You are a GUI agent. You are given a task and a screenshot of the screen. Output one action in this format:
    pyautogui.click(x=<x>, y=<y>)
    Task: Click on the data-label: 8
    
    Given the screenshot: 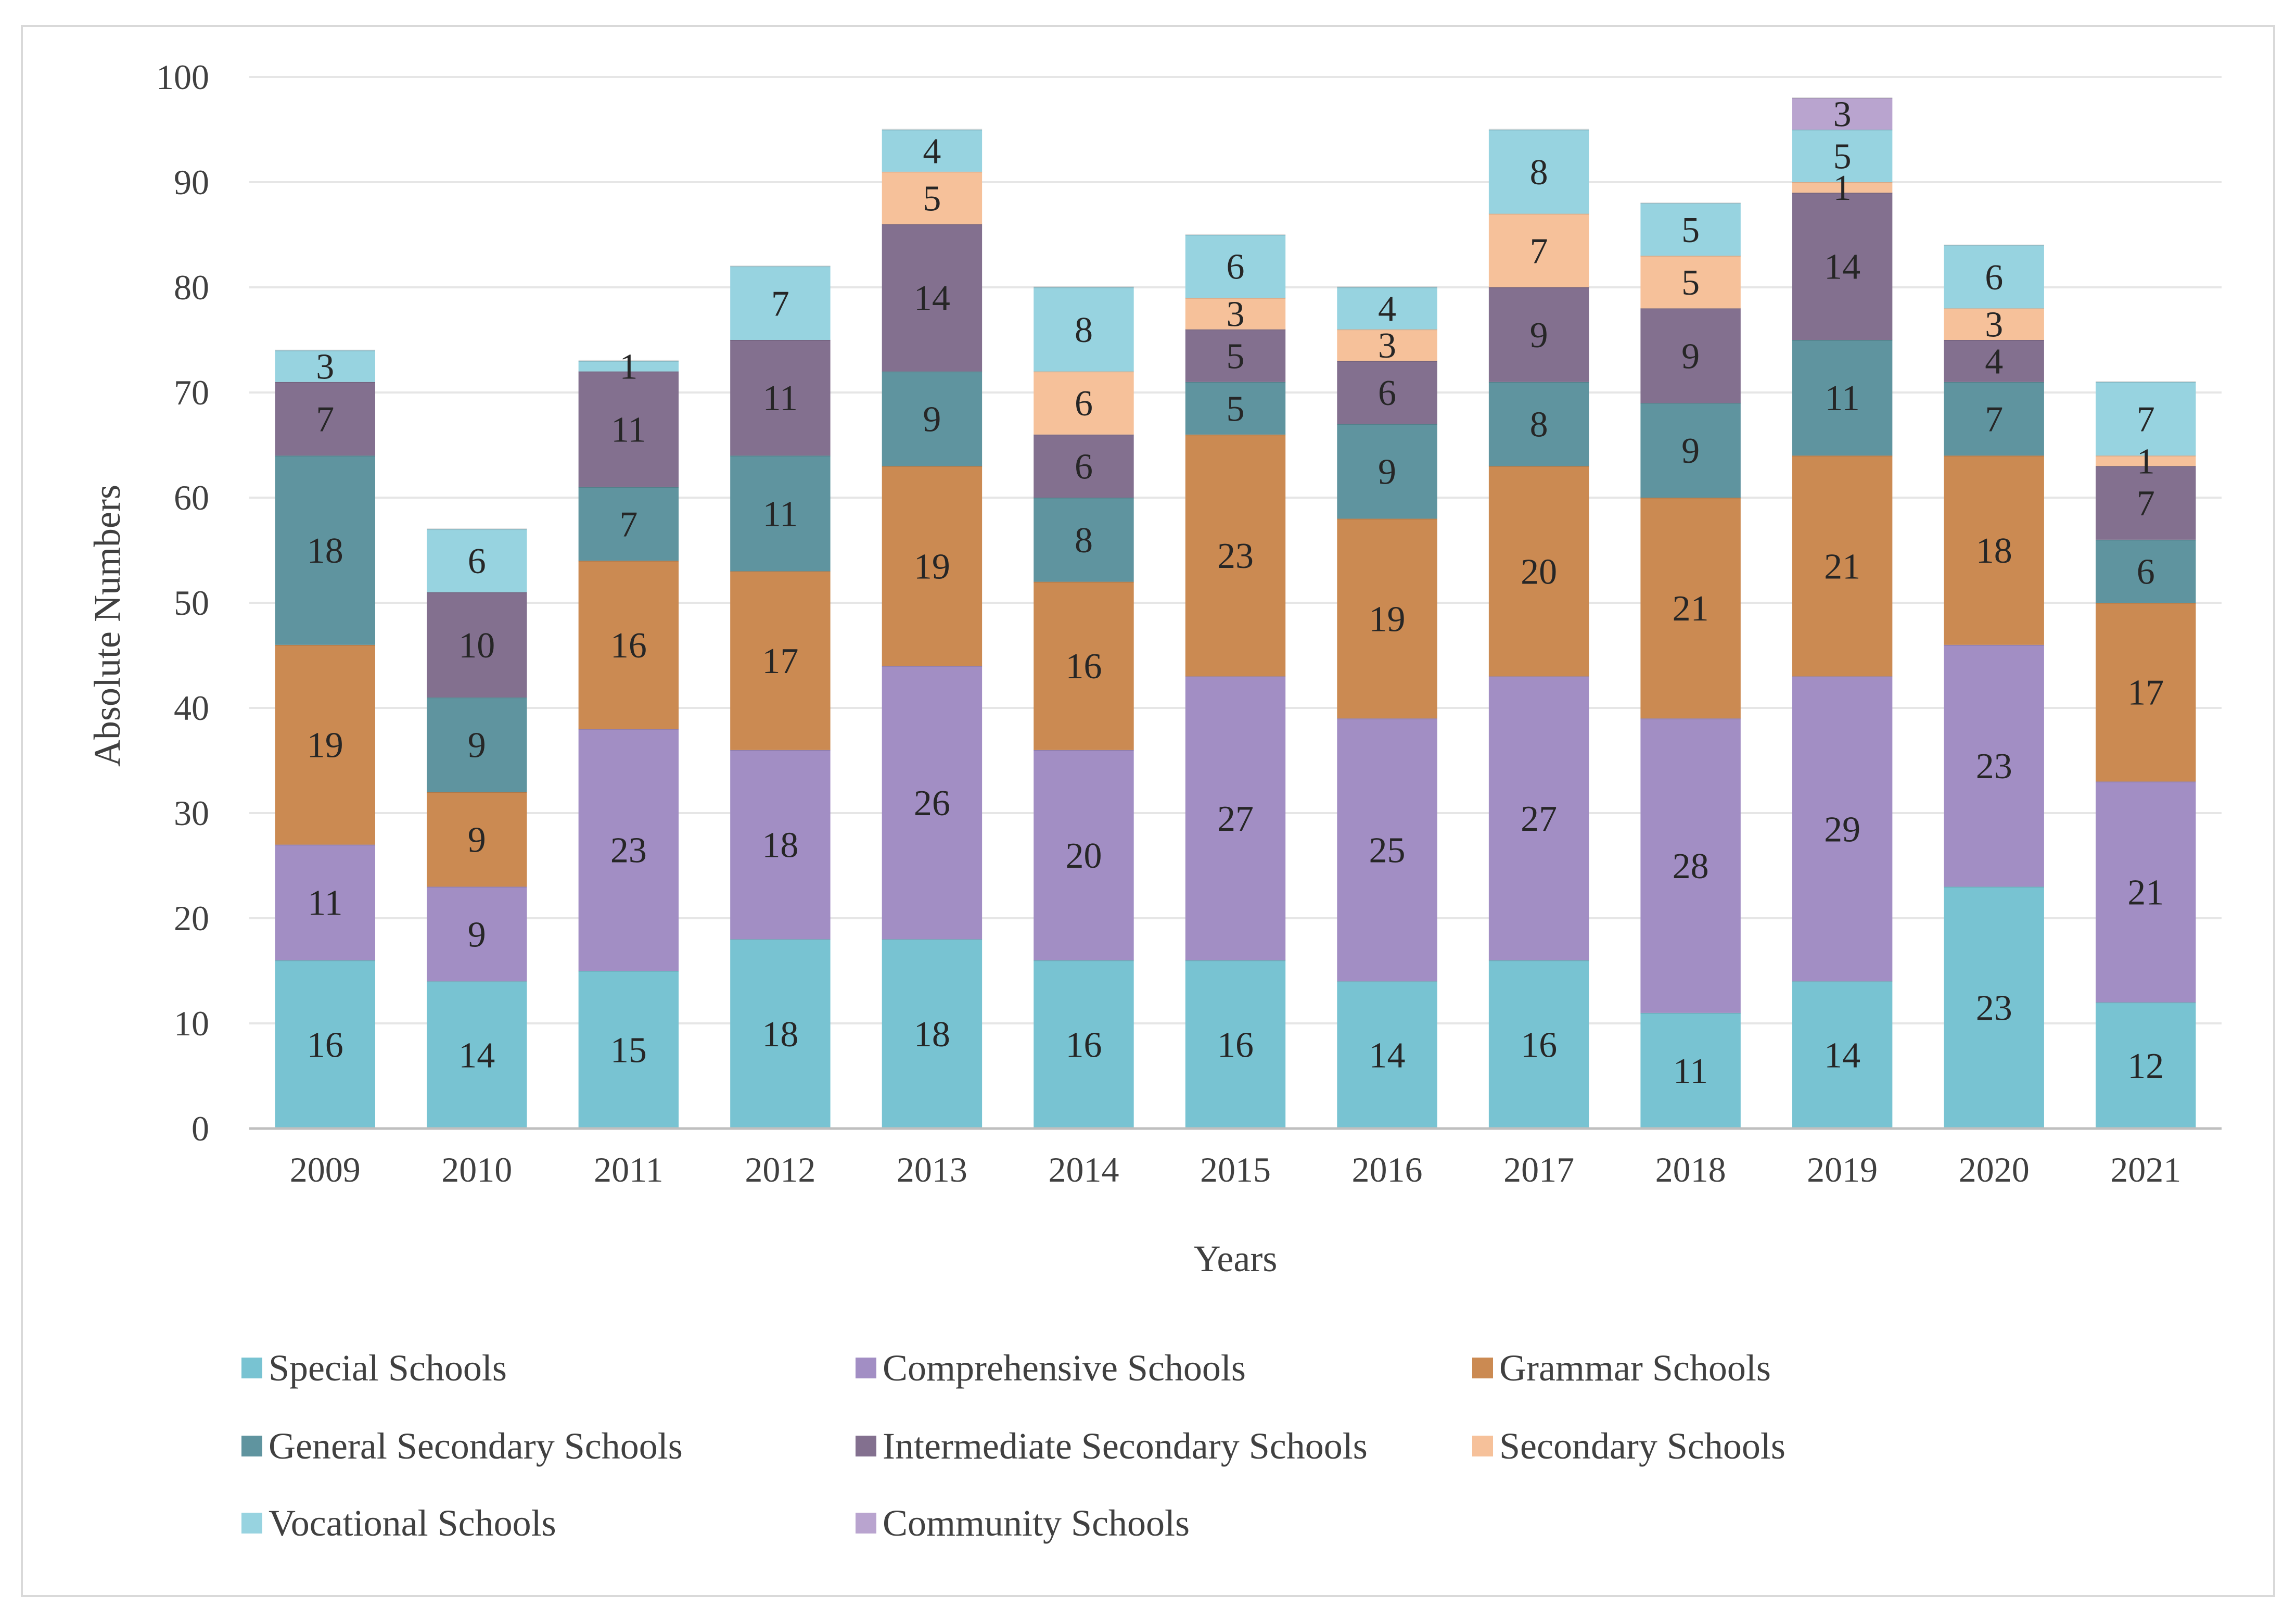 What is the action you would take?
    pyautogui.click(x=1539, y=425)
    